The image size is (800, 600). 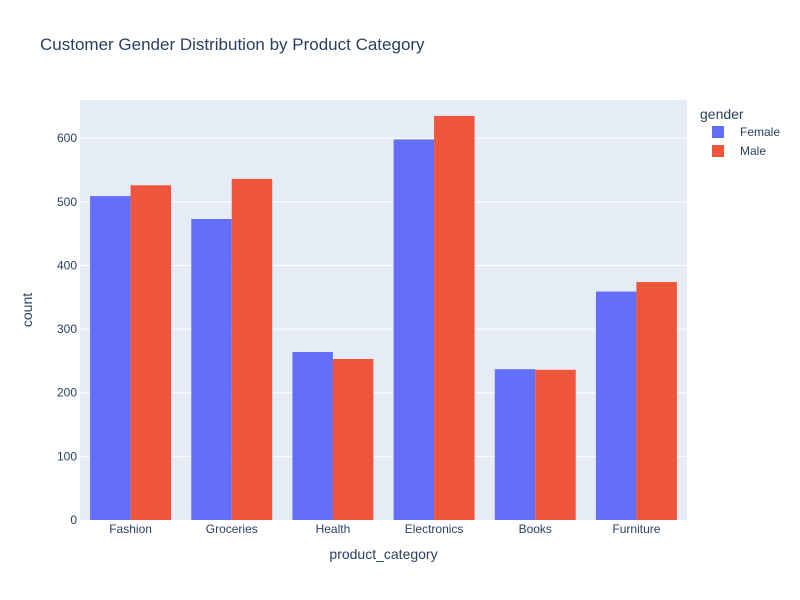 What do you see at coordinates (110, 358) in the screenshot?
I see `bar-female-fashion` at bounding box center [110, 358].